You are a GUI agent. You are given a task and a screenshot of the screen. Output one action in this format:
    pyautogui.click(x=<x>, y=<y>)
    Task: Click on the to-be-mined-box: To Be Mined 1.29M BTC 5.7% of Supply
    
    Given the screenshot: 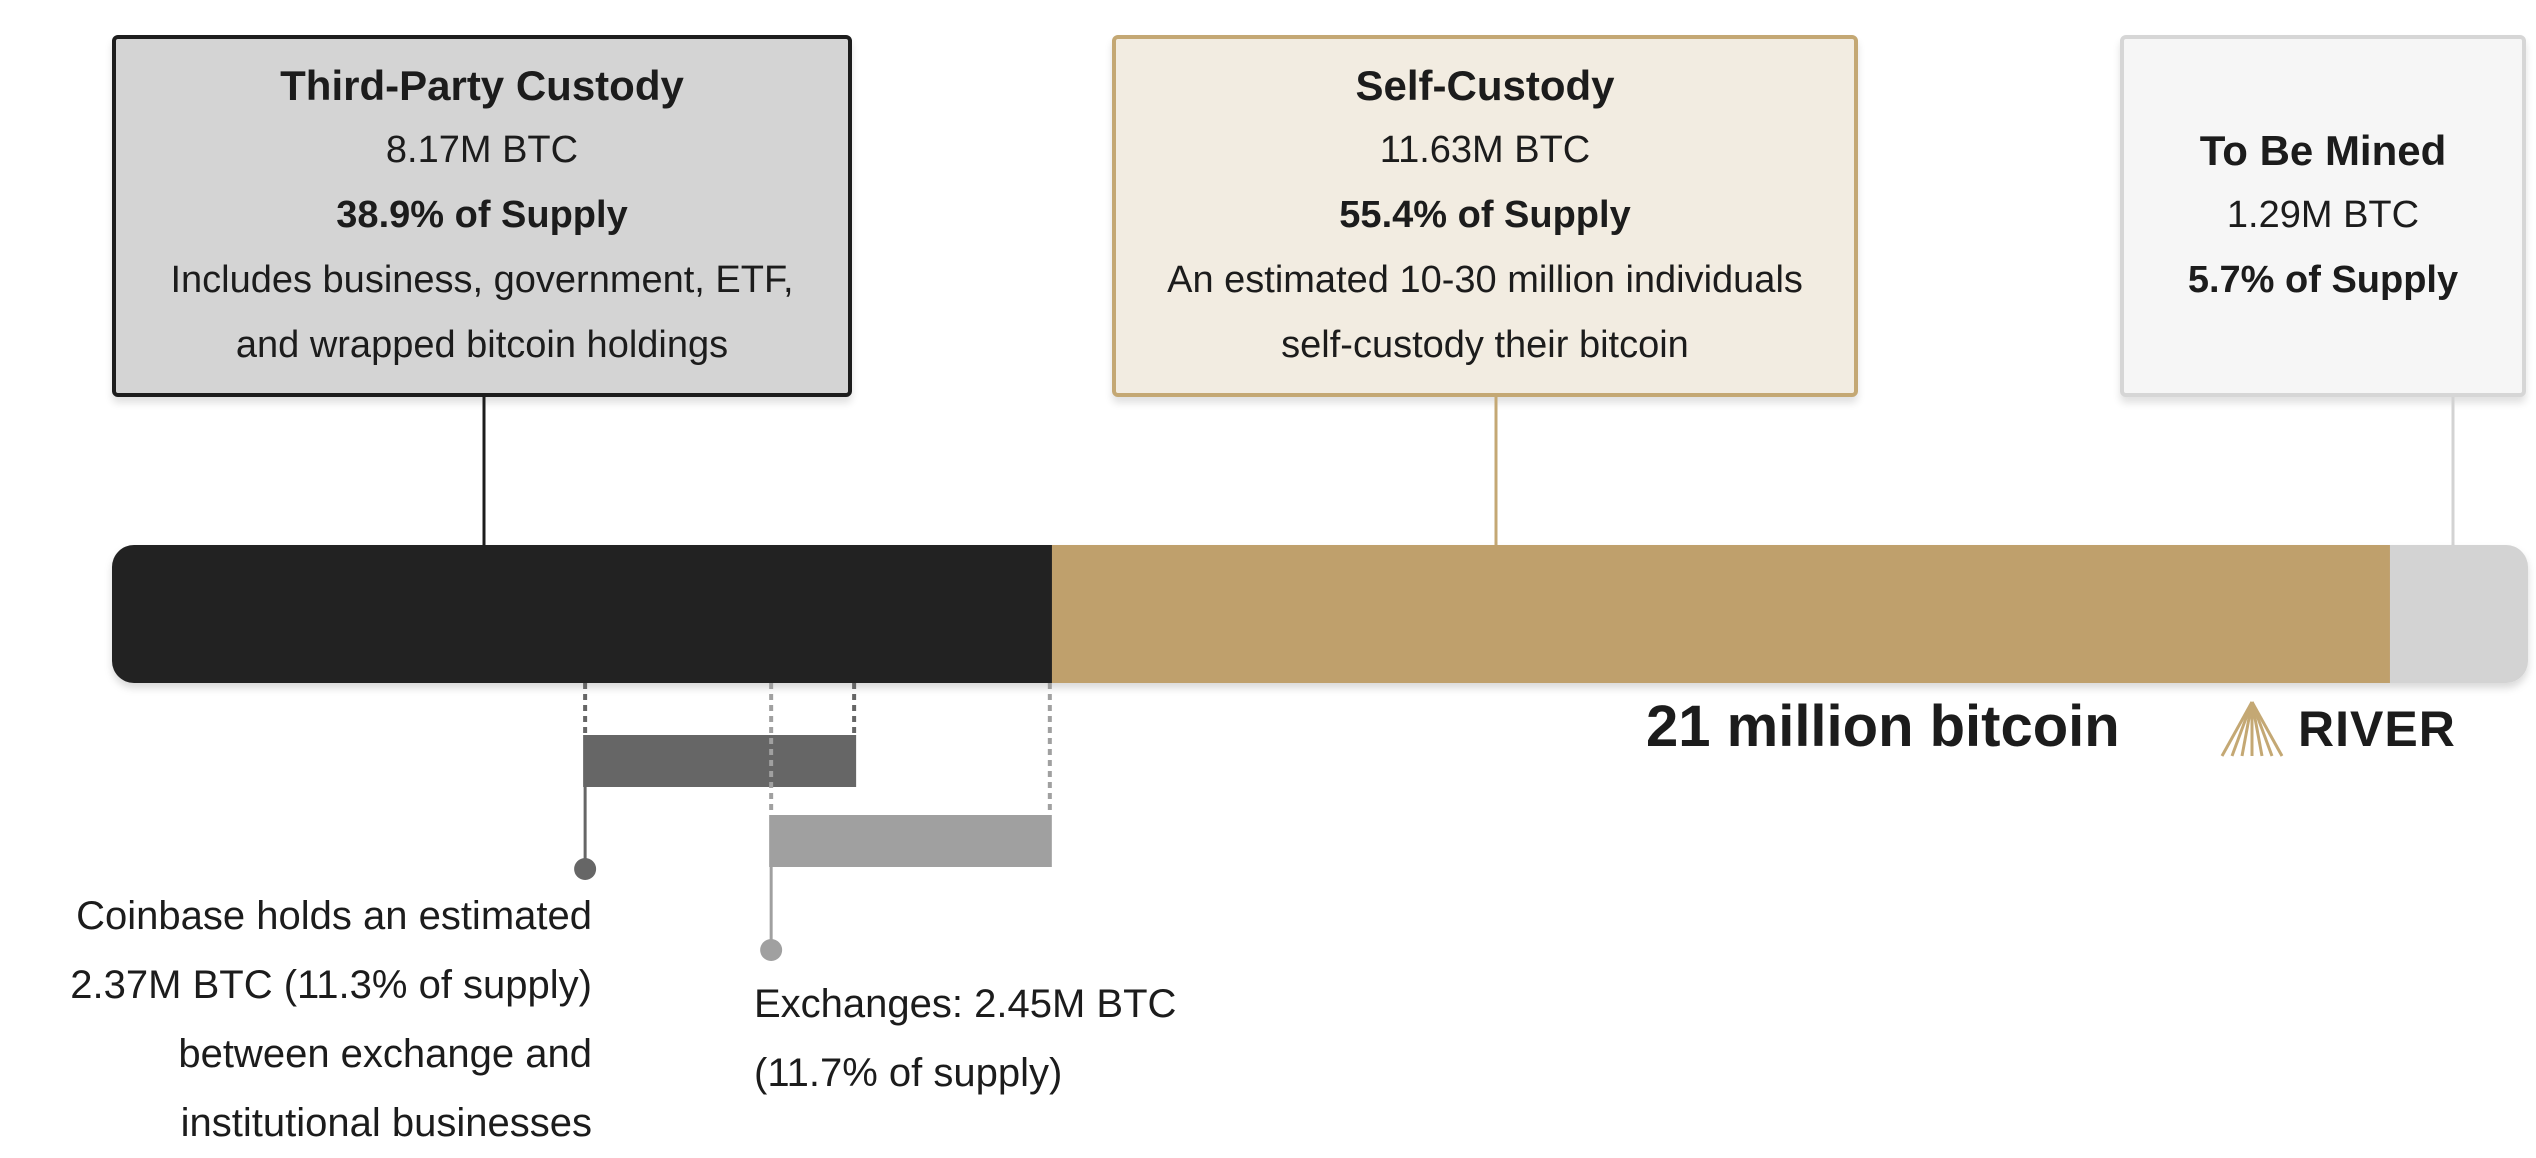 What is the action you would take?
    pyautogui.click(x=2323, y=216)
    